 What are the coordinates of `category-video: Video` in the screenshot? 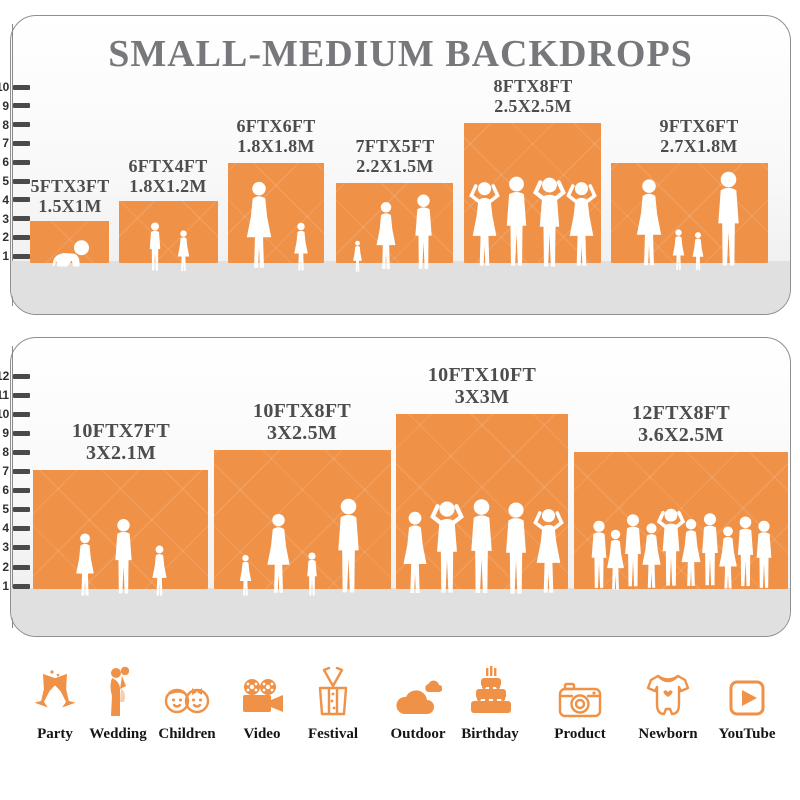 It's located at (262, 702).